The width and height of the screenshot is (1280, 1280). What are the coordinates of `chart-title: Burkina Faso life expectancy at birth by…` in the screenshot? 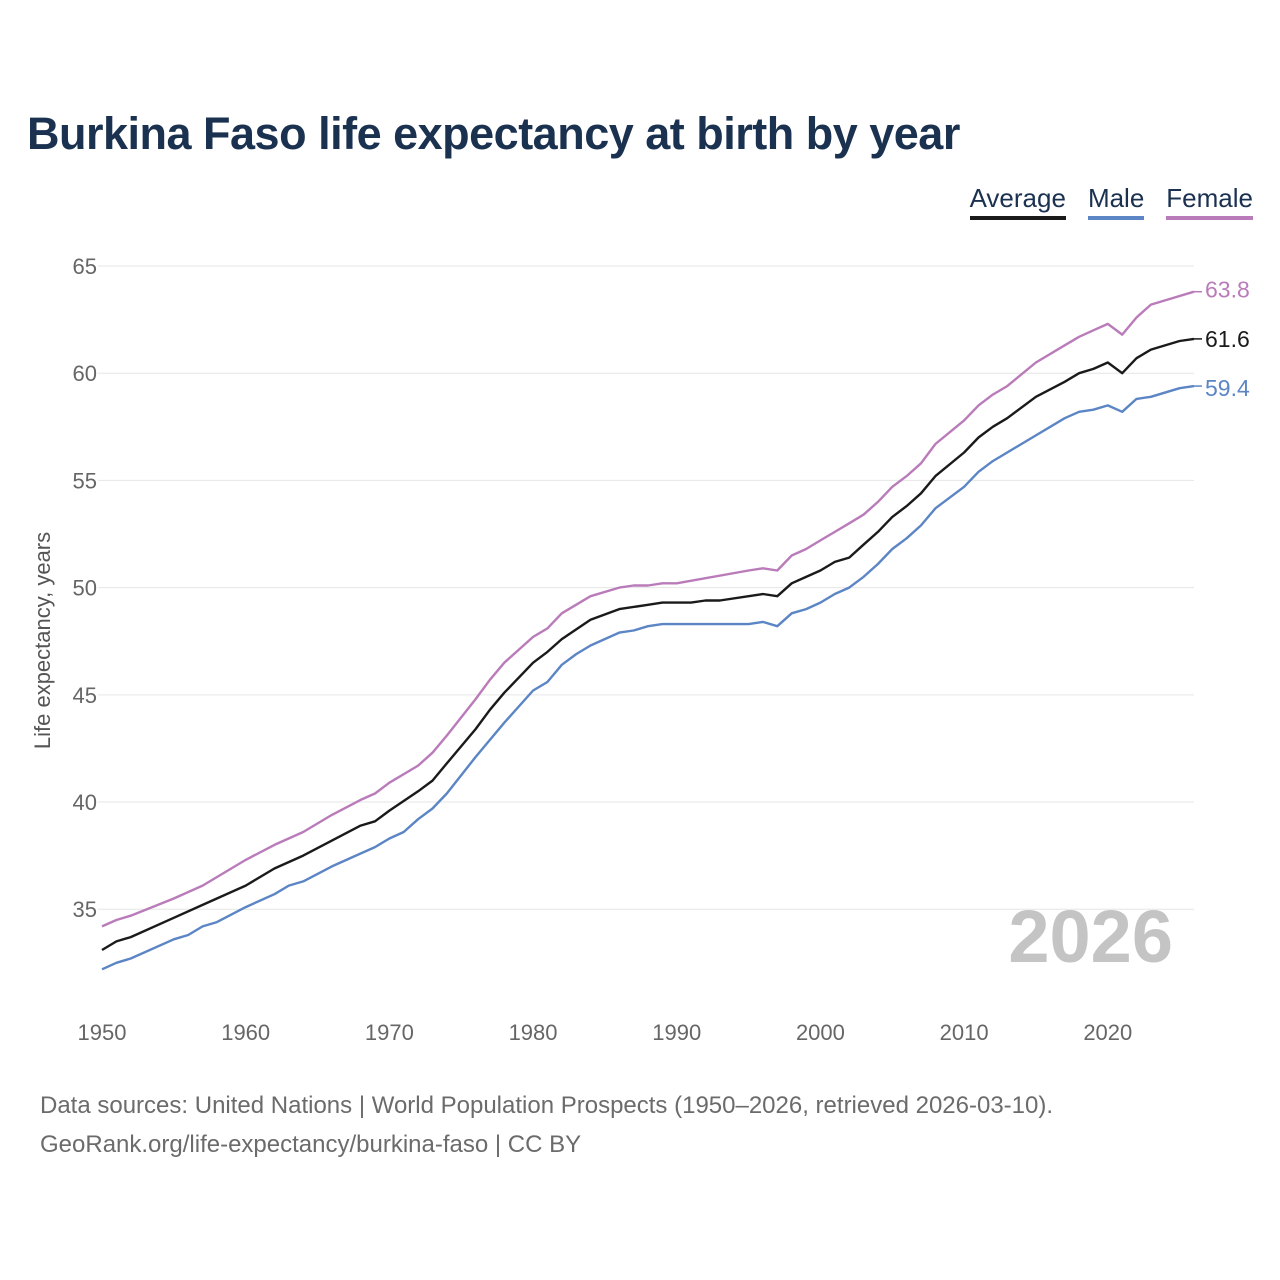 It's located at (493, 133).